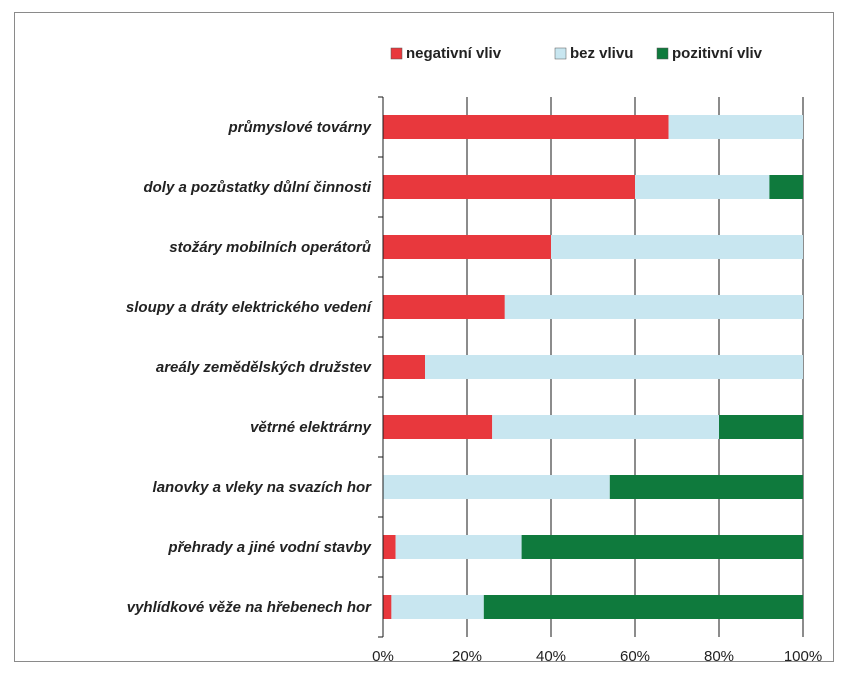 The image size is (842, 673). Describe the element at coordinates (249, 307) in the screenshot. I see `category-label: sloupy a dráty elektrického vedení` at that location.